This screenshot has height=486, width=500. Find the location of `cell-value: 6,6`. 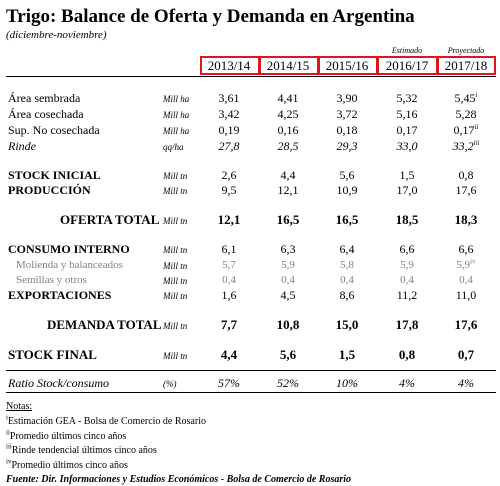

cell-value: 6,6 is located at coordinates (466, 249).